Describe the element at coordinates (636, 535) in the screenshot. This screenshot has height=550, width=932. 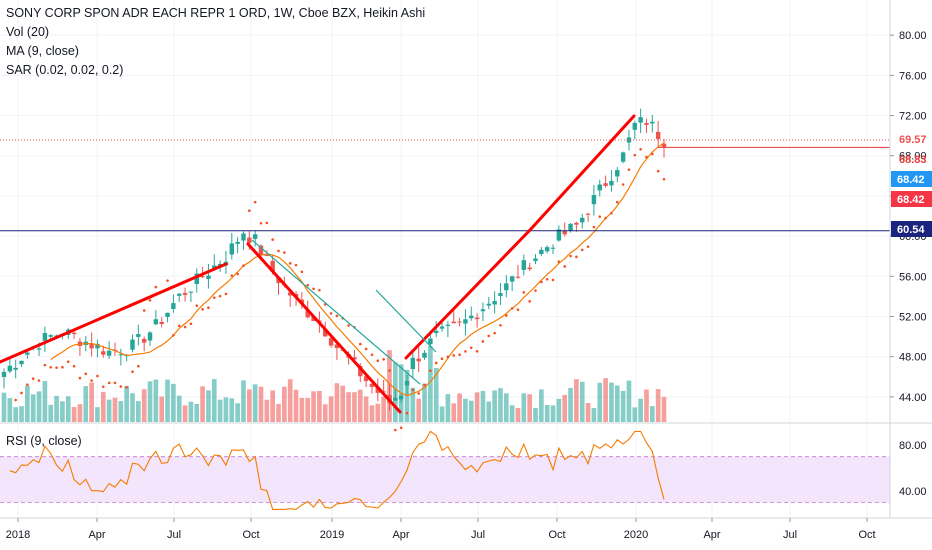
I see `time-tick-label: 2020` at that location.